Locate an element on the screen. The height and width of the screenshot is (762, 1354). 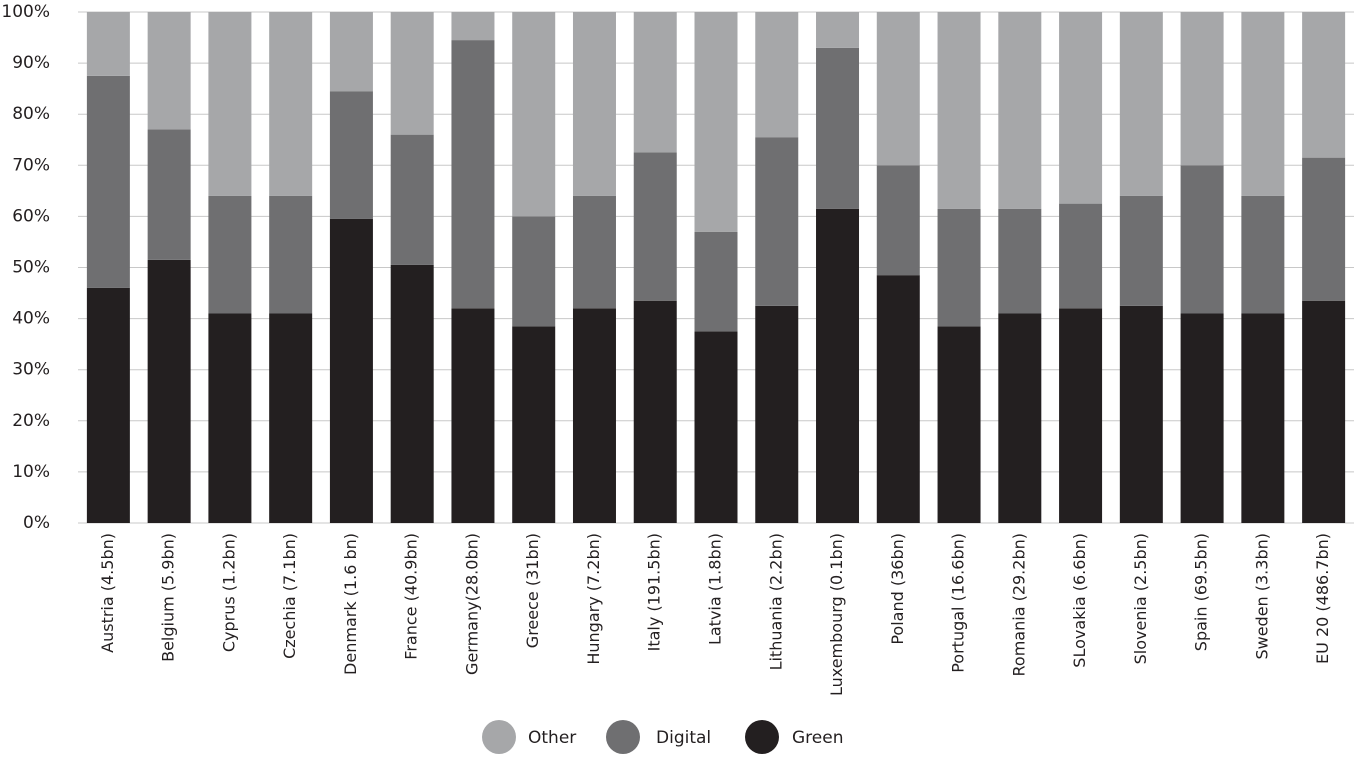
legend-label-green: Green is located at coordinates (817, 738).